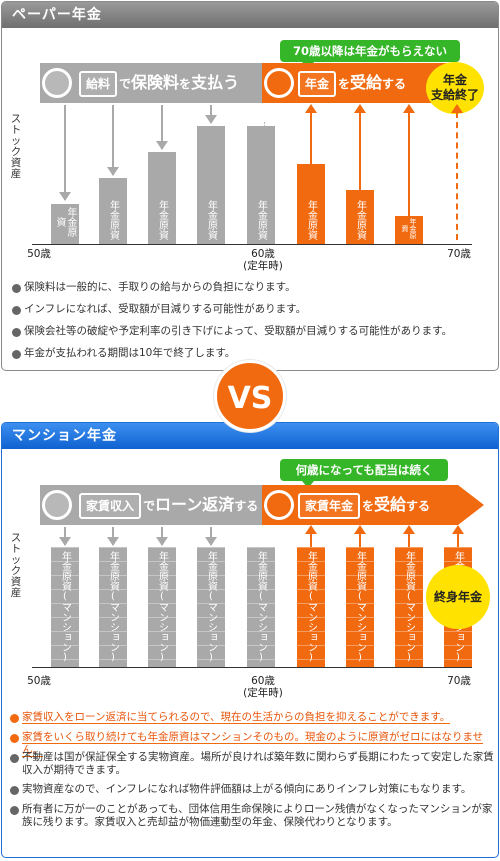 The height and width of the screenshot is (861, 500). What do you see at coordinates (98, 84) in the screenshot?
I see `salary-box: 給料` at bounding box center [98, 84].